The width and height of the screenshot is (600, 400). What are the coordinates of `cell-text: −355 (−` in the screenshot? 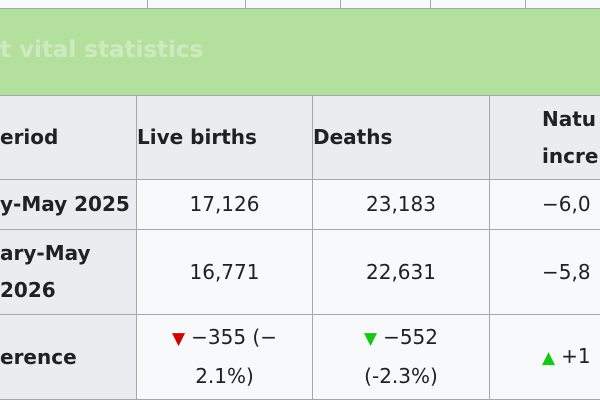 It's located at (234, 337).